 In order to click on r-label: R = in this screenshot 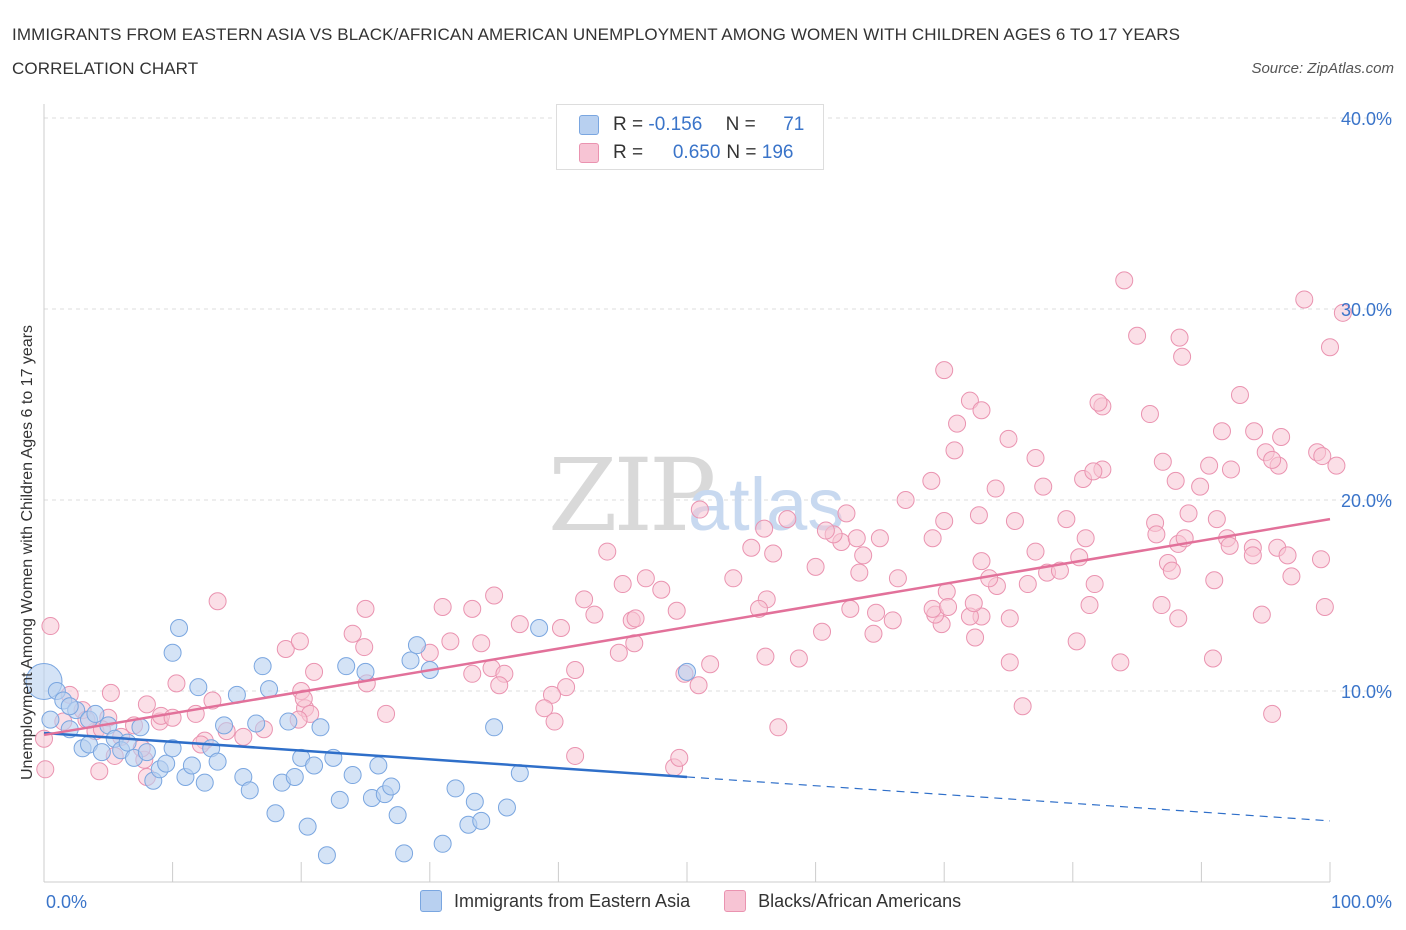, I will do `click(628, 152)`.